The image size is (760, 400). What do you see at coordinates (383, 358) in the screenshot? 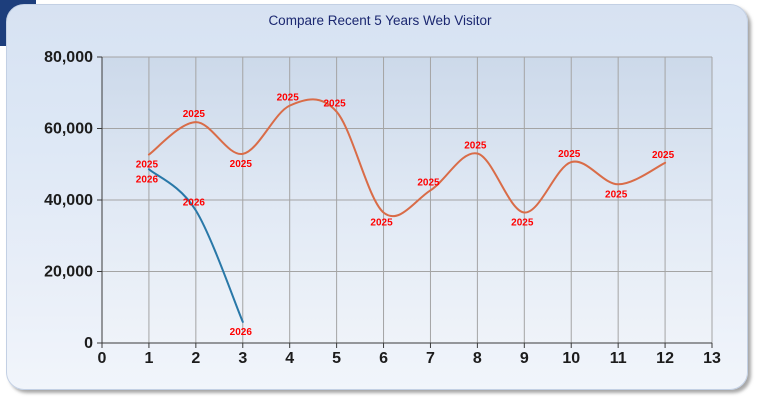
I see `x-tick-label: 6` at bounding box center [383, 358].